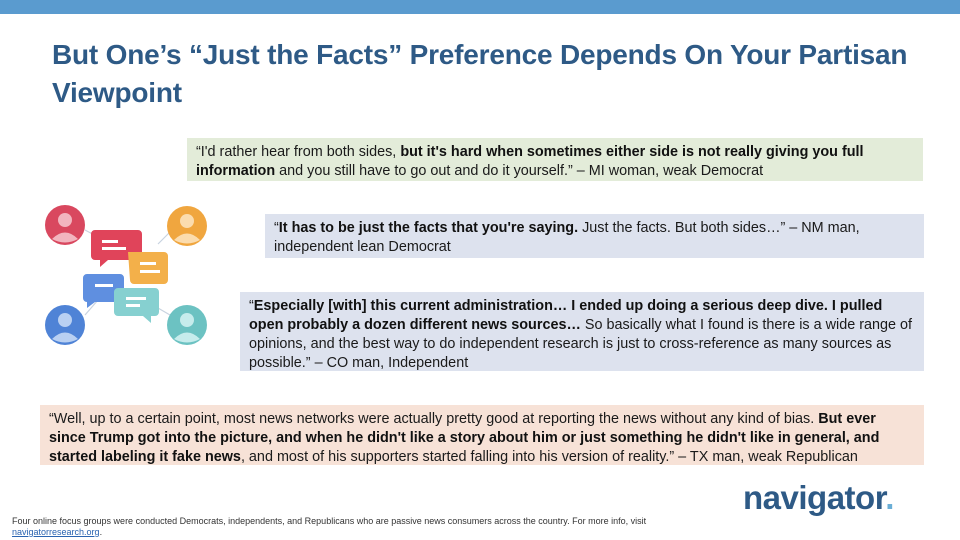  What do you see at coordinates (187, 325) in the screenshot?
I see `avatar-teal-icon` at bounding box center [187, 325].